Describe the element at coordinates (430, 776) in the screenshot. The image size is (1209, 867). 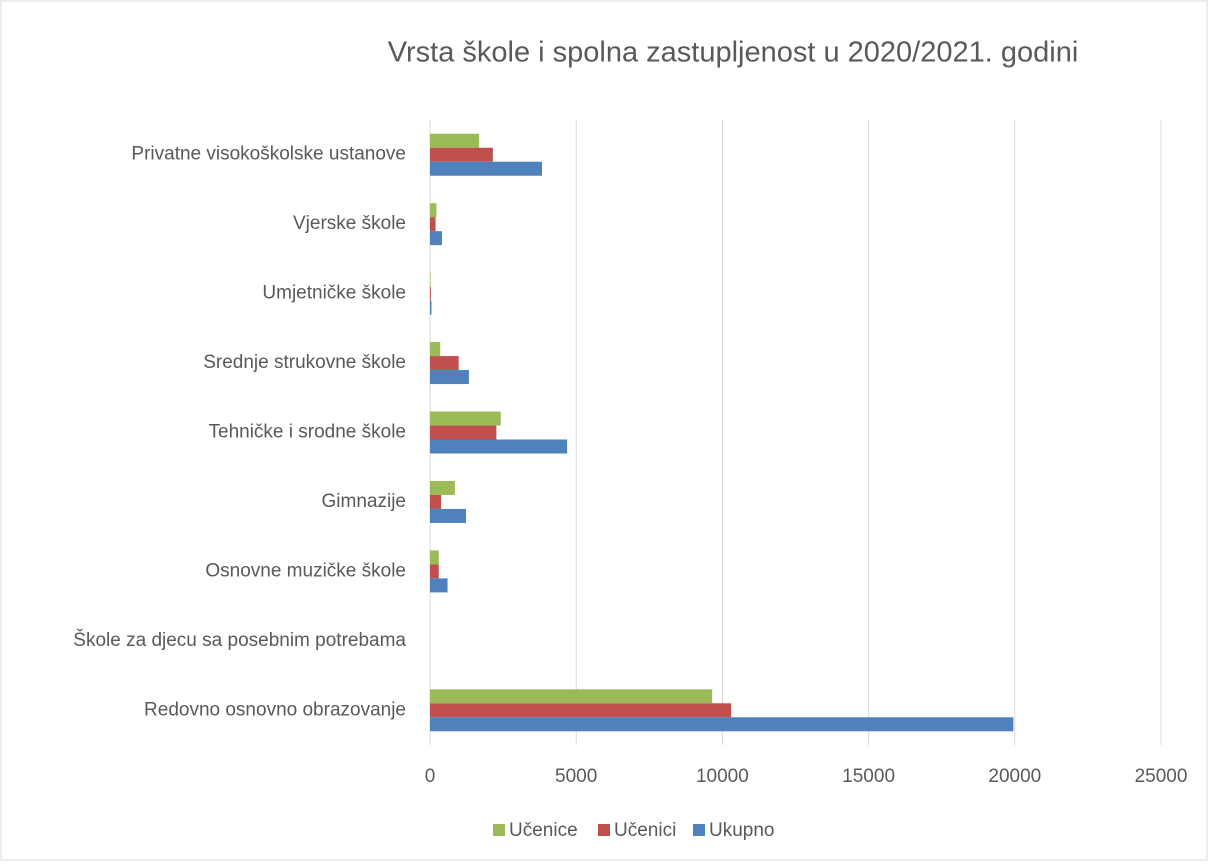
I see `x-tick-label: 0` at that location.